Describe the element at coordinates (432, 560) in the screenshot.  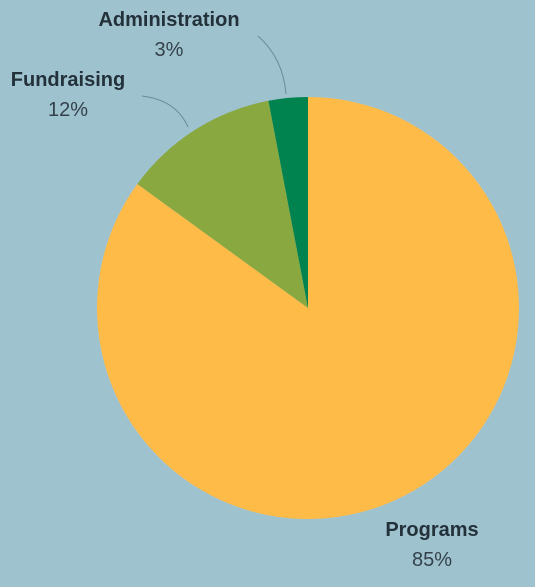
I see `slice-value-programs: 85%` at that location.